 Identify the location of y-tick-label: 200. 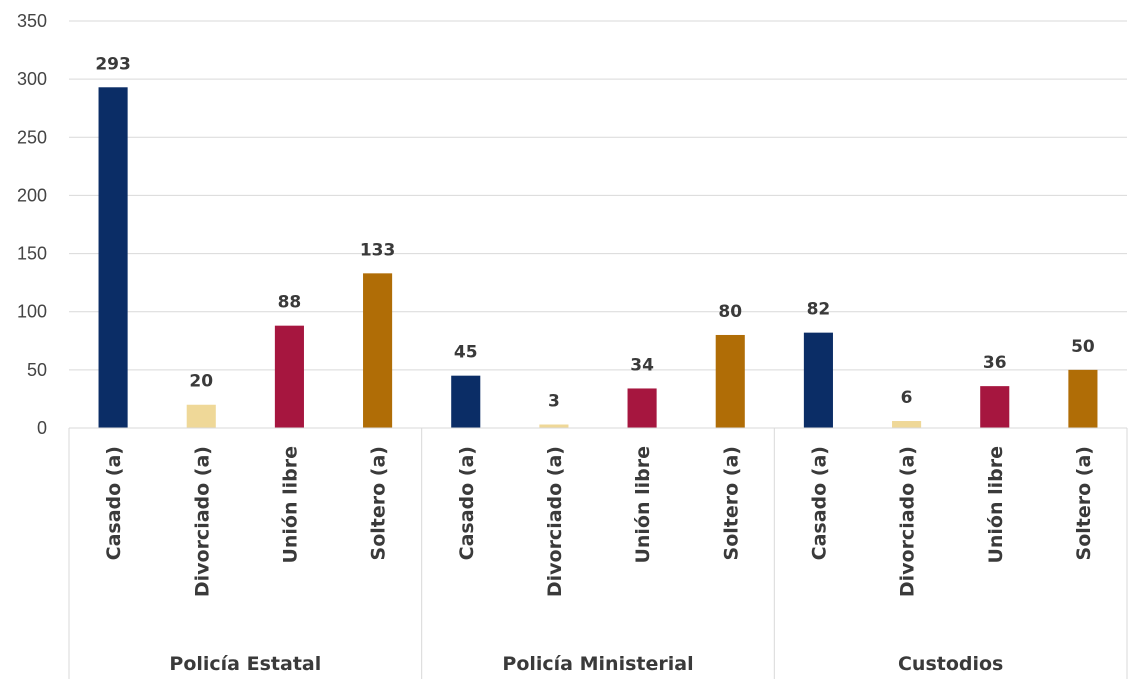
(32, 195).